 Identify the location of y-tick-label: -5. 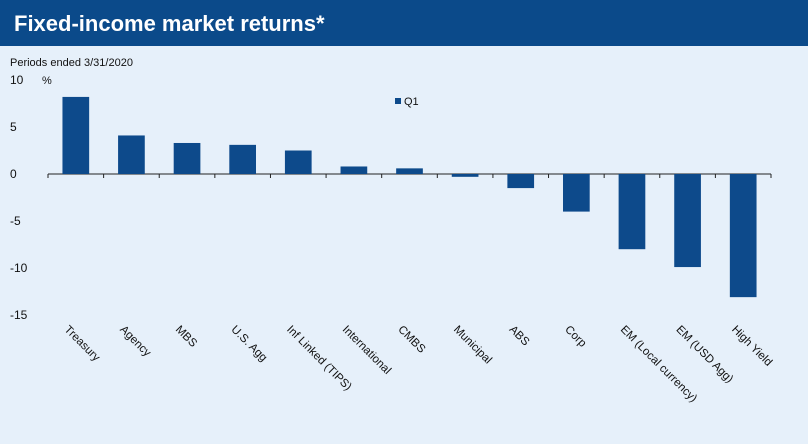
(15, 221).